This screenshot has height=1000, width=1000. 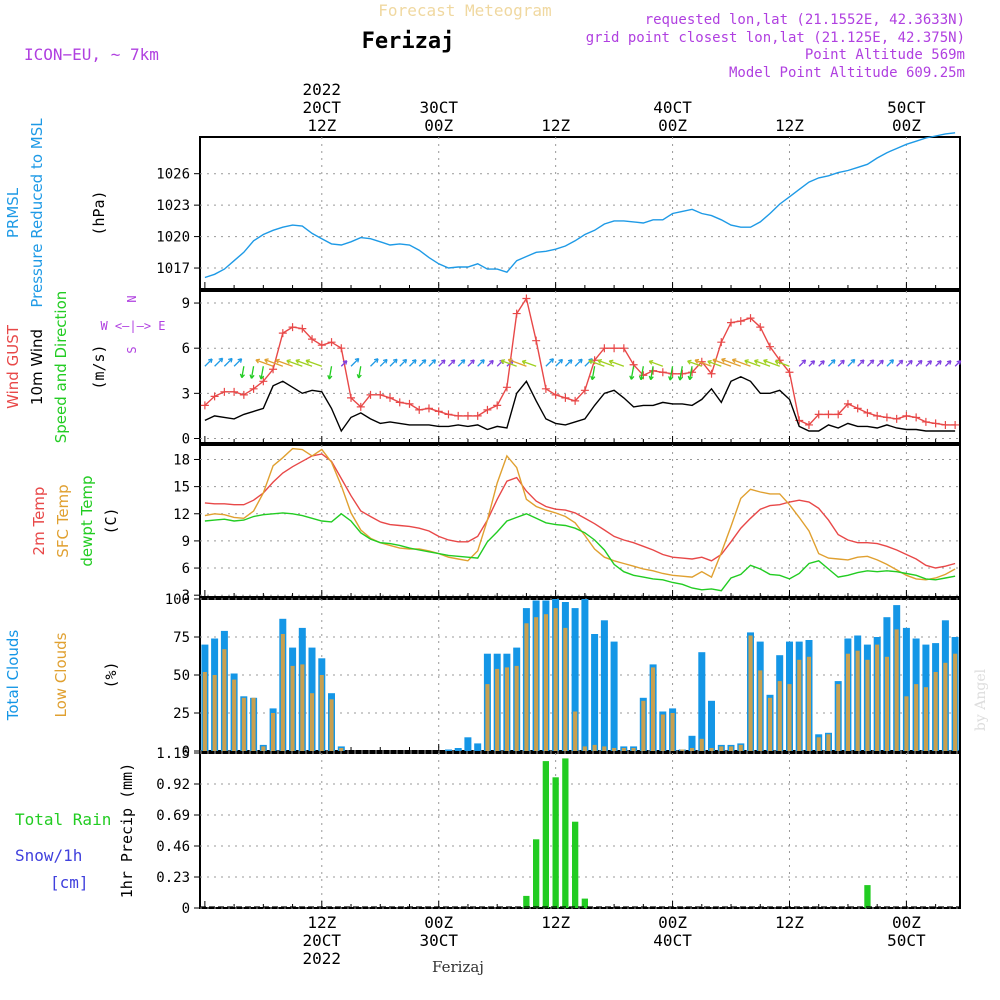 What do you see at coordinates (99, 366) in the screenshot?
I see `y-axis-label: (m/s)` at bounding box center [99, 366].